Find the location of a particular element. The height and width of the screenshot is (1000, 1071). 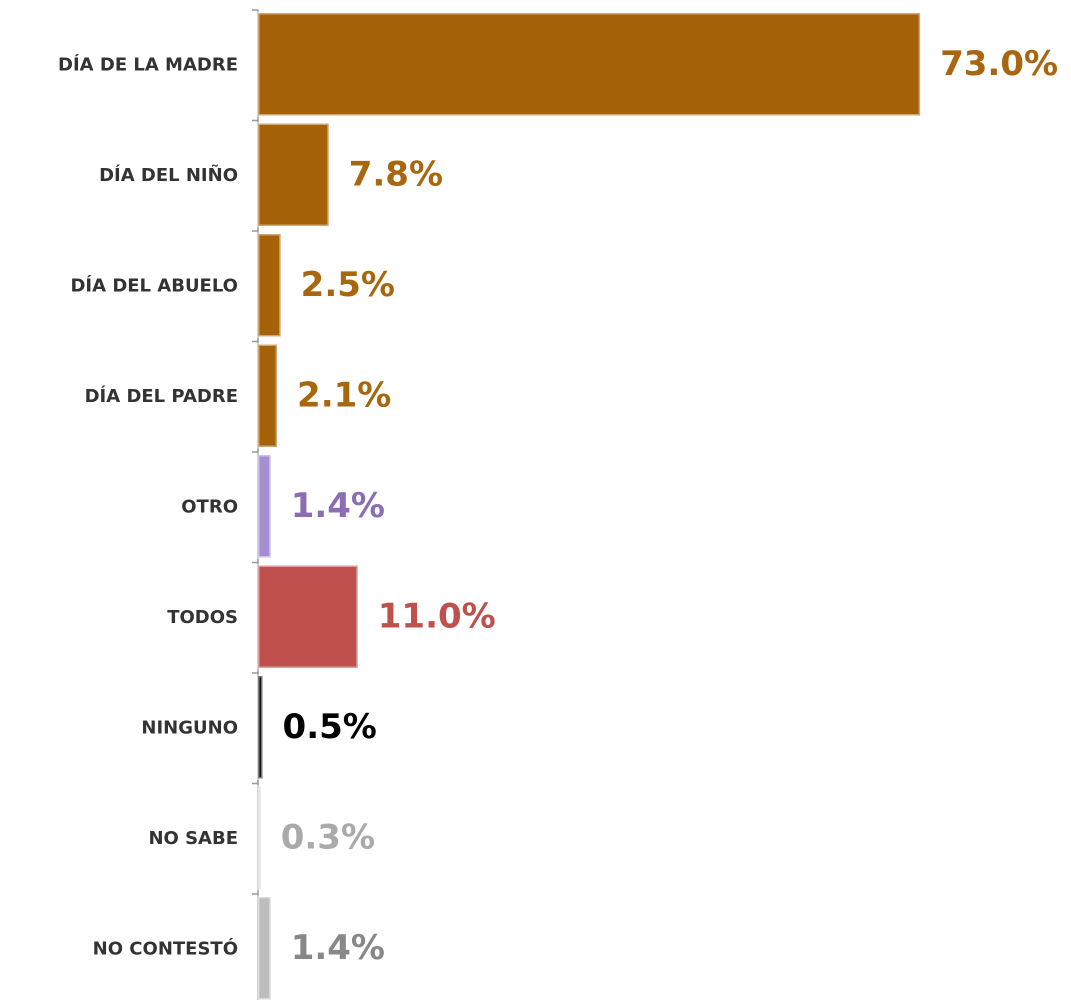

data-label: 11.0% is located at coordinates (437, 616).